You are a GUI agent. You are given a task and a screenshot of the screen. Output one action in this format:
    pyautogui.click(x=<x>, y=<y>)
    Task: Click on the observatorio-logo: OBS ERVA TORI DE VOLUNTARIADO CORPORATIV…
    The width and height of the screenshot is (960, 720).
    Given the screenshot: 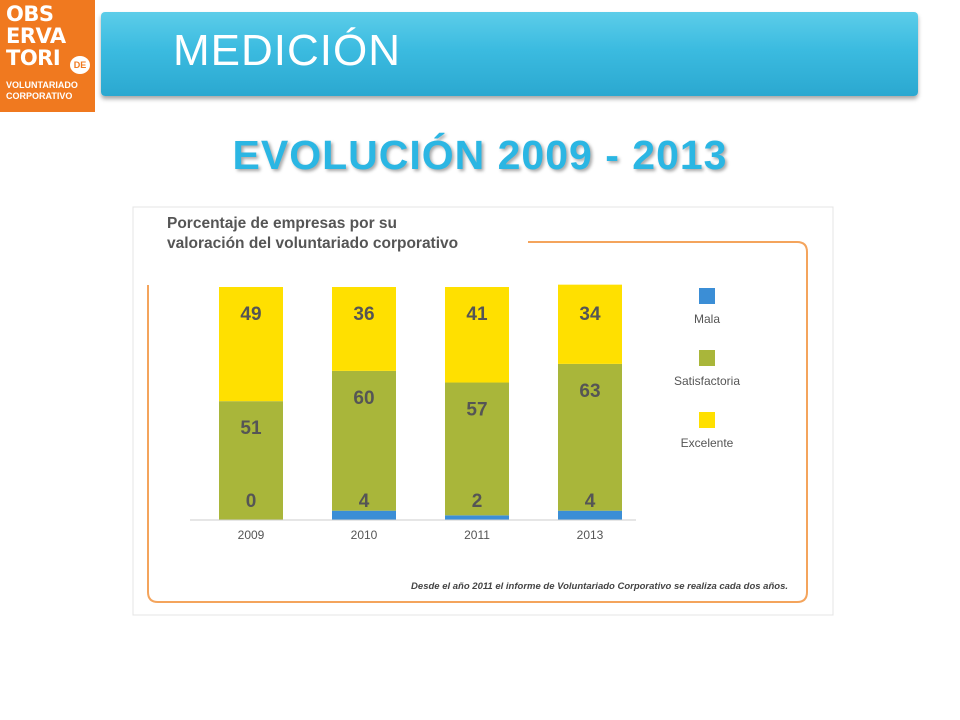 What is the action you would take?
    pyautogui.click(x=47, y=56)
    